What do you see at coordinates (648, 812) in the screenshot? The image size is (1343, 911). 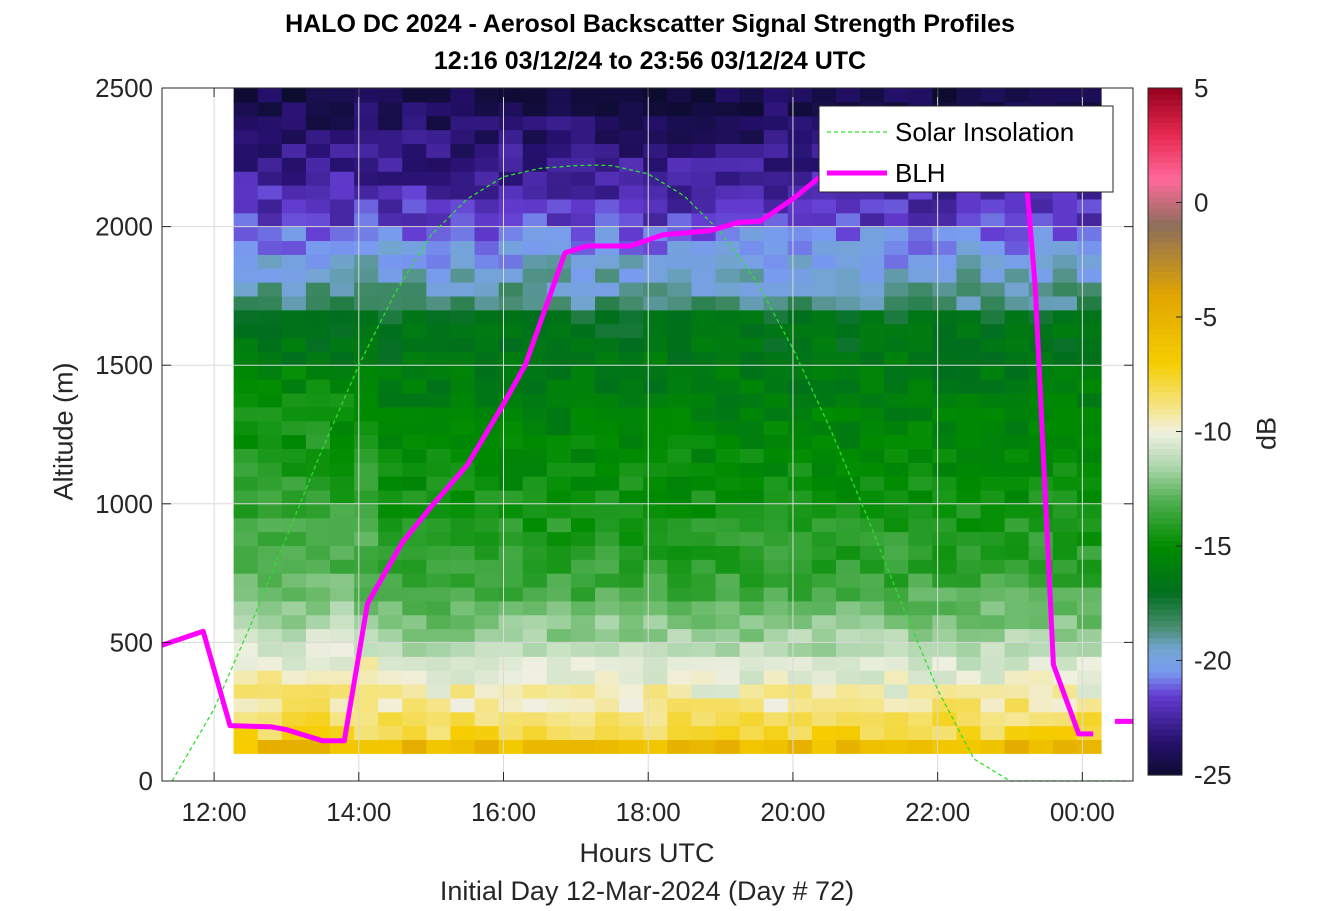 I see `x-tick-label: 18:00` at bounding box center [648, 812].